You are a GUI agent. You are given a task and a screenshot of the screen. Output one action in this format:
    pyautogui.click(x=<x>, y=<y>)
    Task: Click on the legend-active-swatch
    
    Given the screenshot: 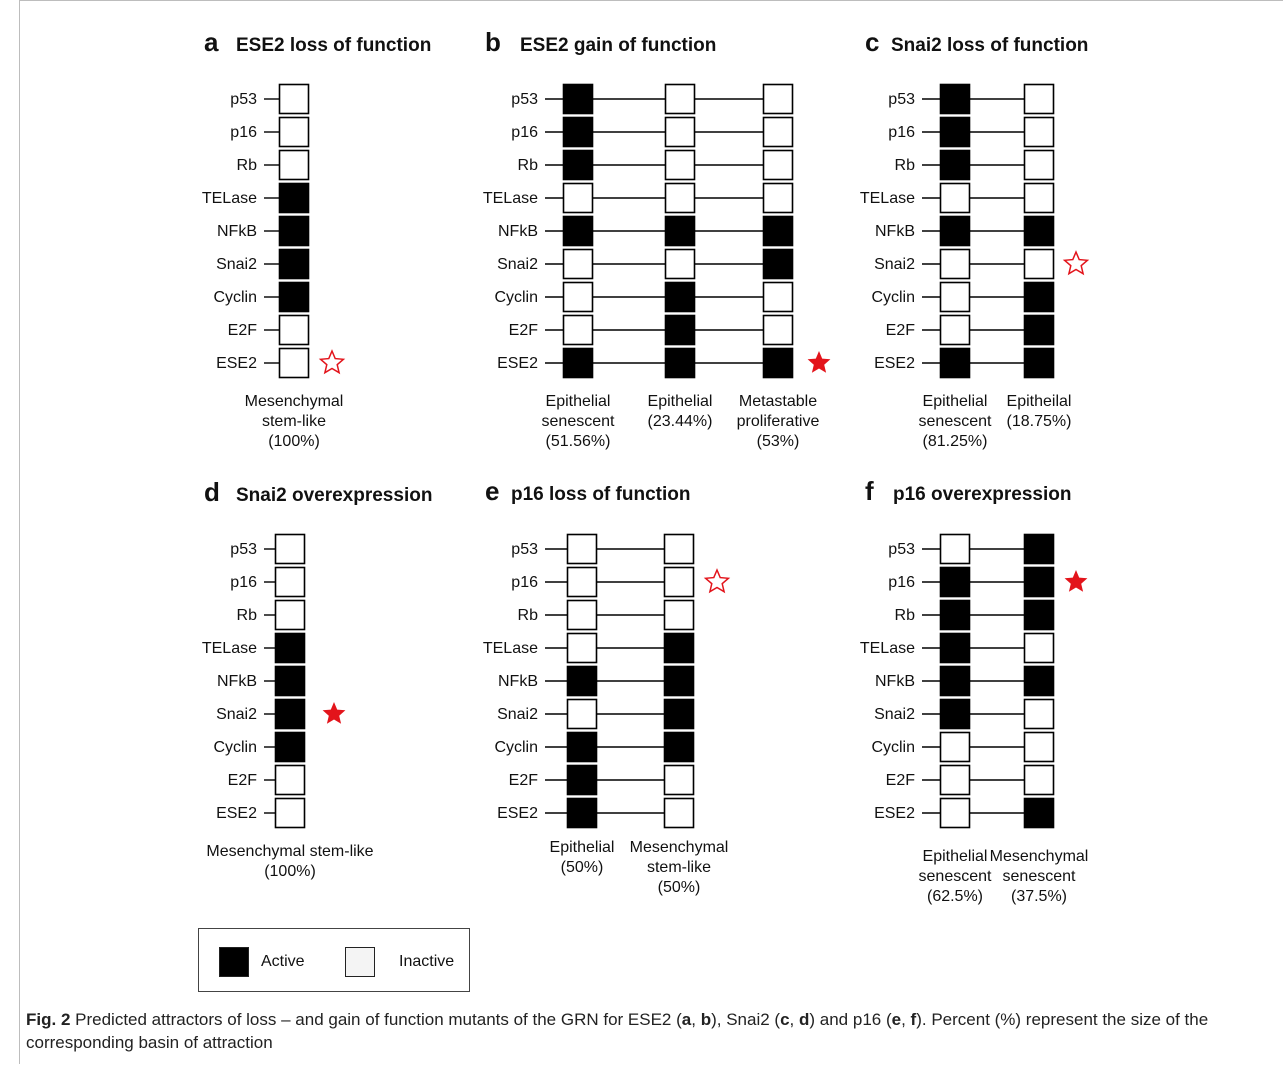 What is the action you would take?
    pyautogui.click(x=234, y=962)
    